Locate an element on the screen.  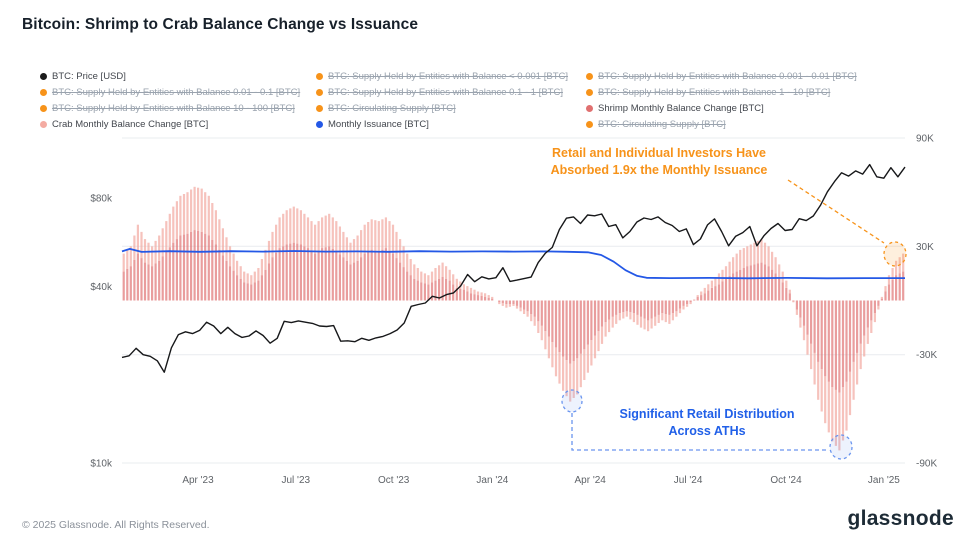
svg-text: -30K is located at coordinates (926, 355).